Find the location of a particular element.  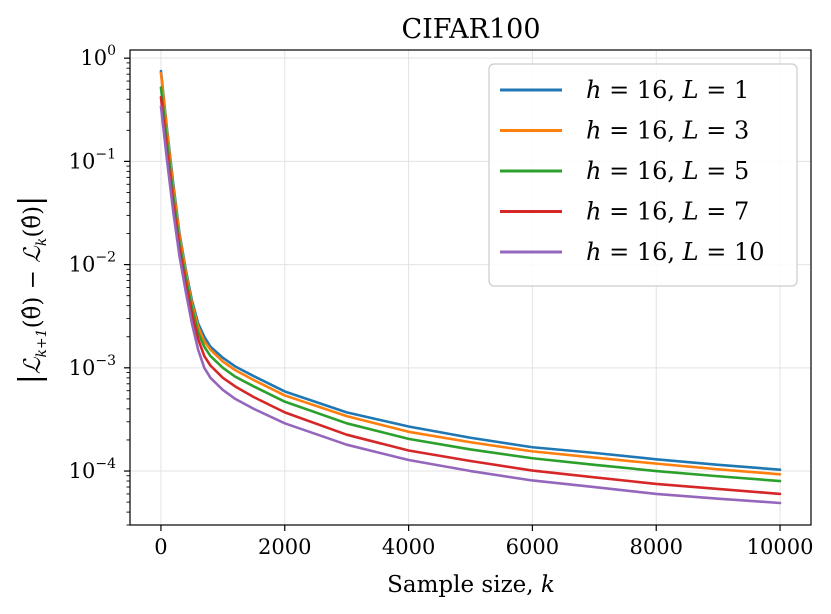

y-tick-exponent: −2 is located at coordinates (105, 258).